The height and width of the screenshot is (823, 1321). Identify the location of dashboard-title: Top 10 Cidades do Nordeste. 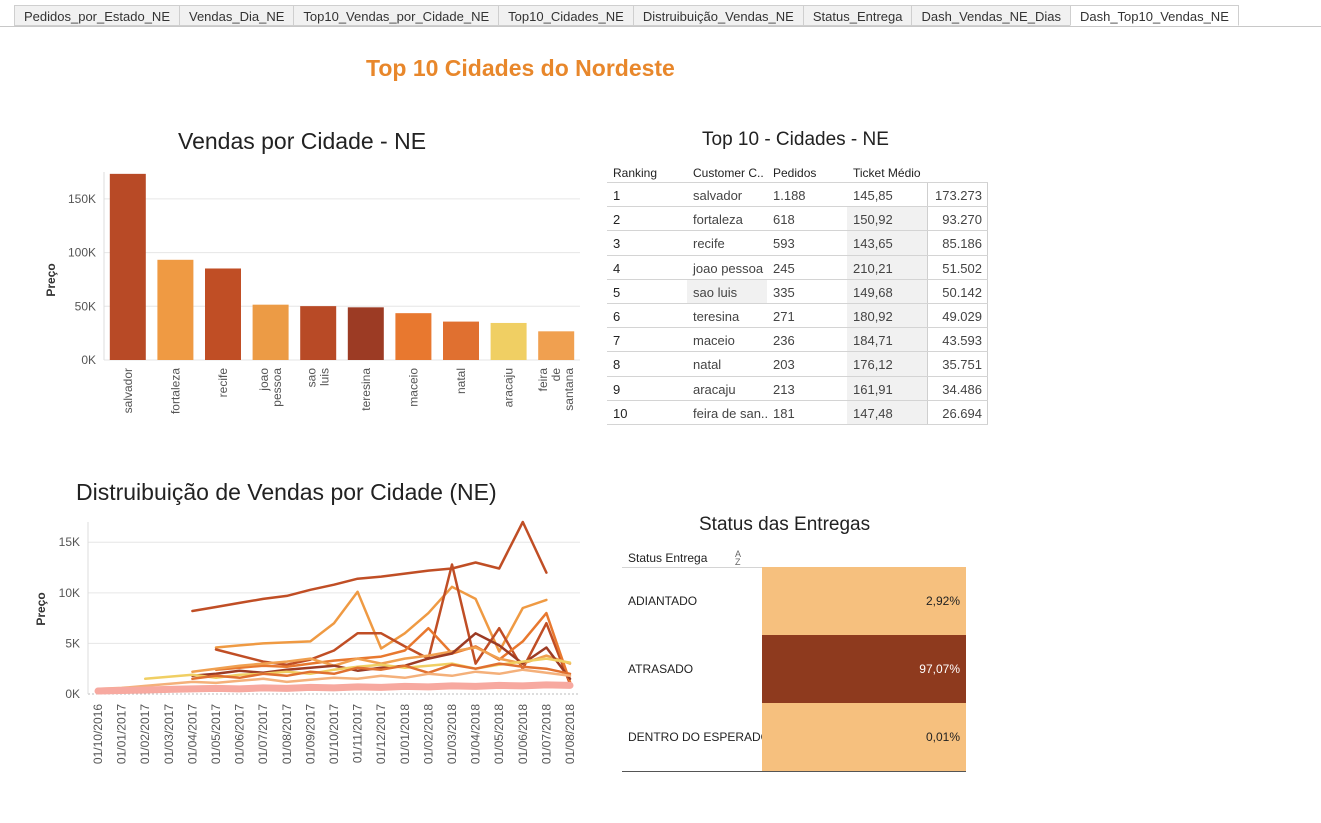
(520, 68).